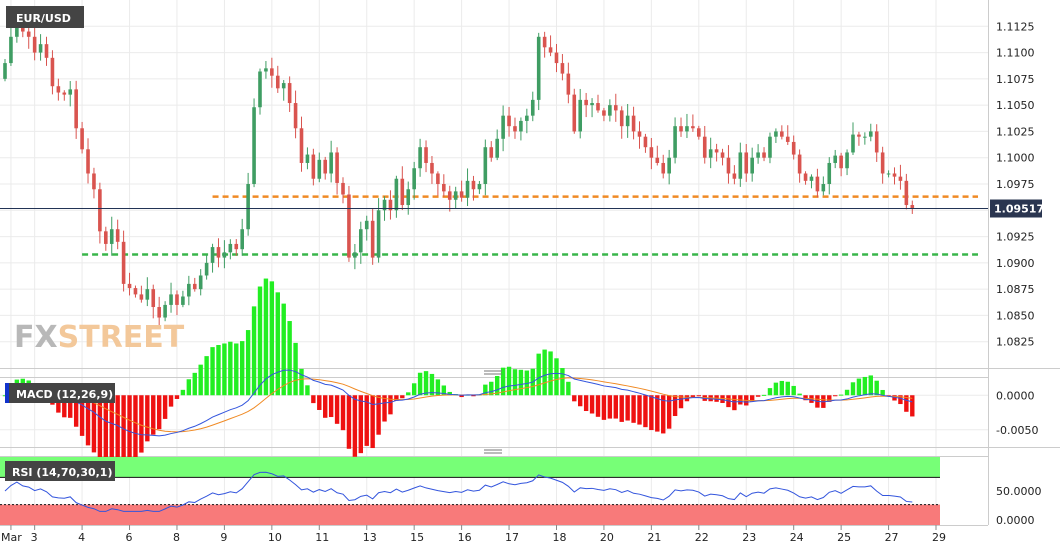 The height and width of the screenshot is (550, 1060). I want to click on x-tick-label: 4, so click(81, 537).